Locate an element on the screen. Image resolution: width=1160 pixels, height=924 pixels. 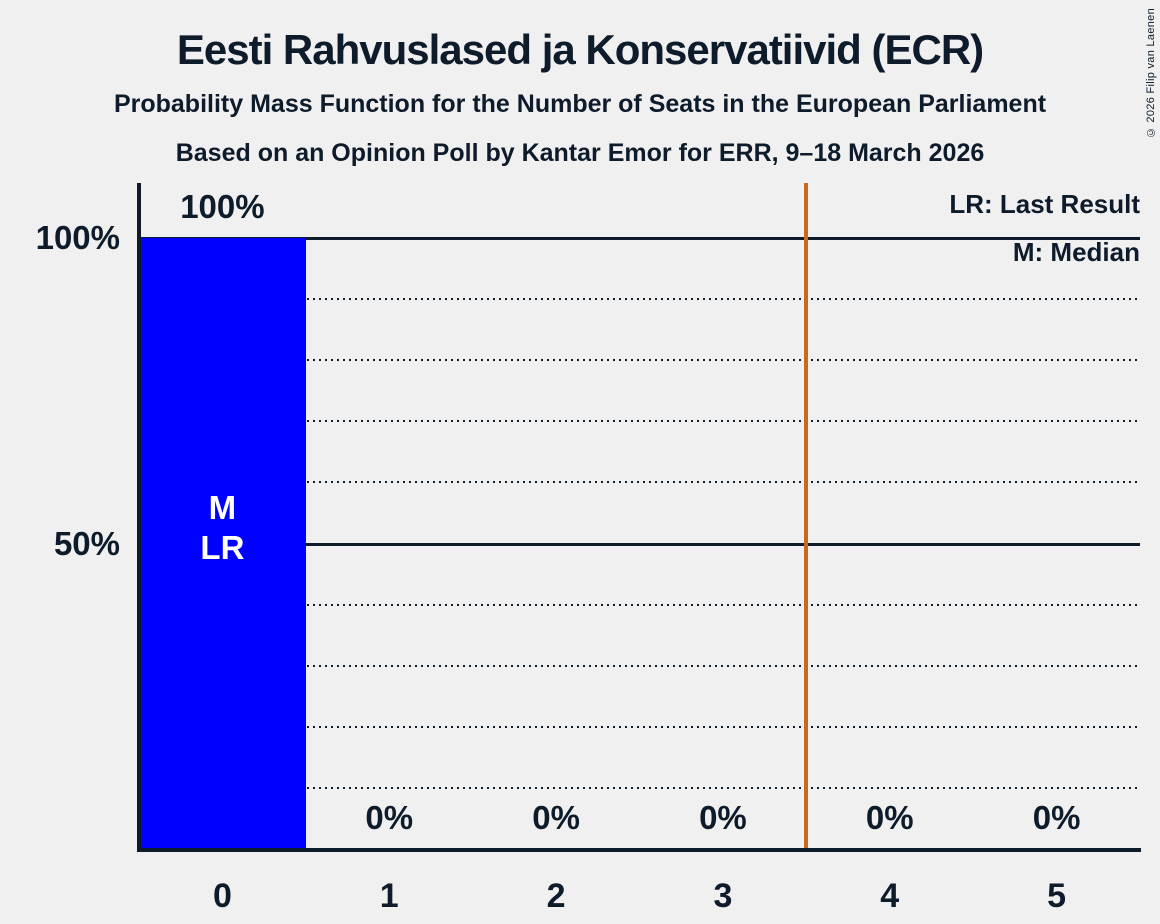
x-tick-label-4: 4 is located at coordinates (890, 896).